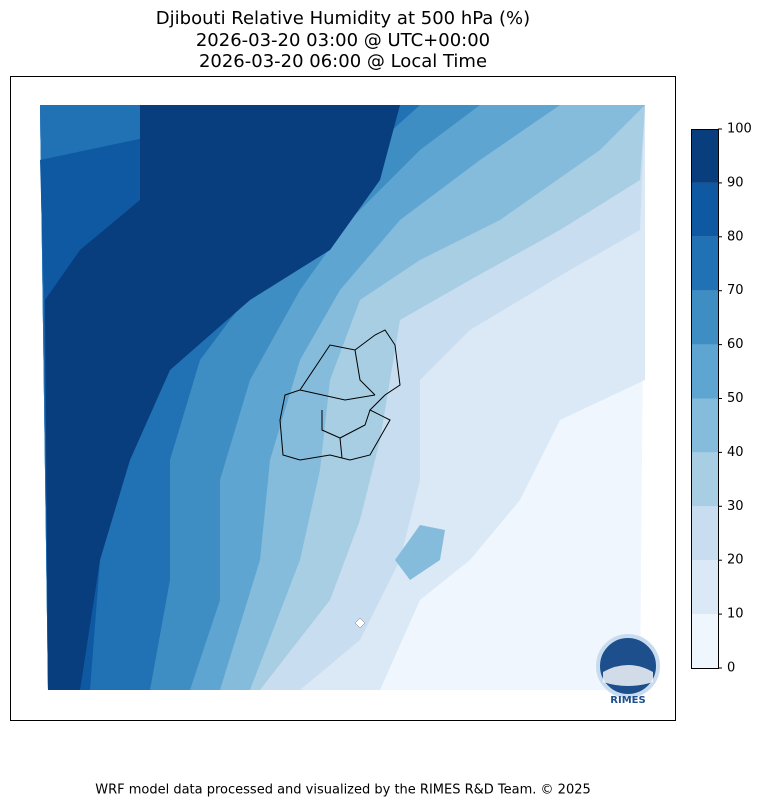  I want to click on title-line: 2026-03-20 06:00 @ Local Time, so click(343, 61).